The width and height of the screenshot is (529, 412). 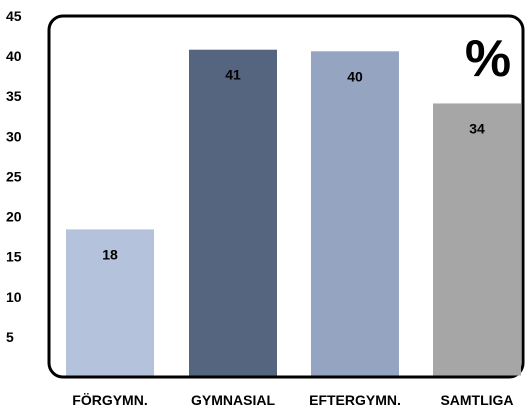 What do you see at coordinates (233, 400) in the screenshot?
I see `category-label-2: GYMNASIAL` at bounding box center [233, 400].